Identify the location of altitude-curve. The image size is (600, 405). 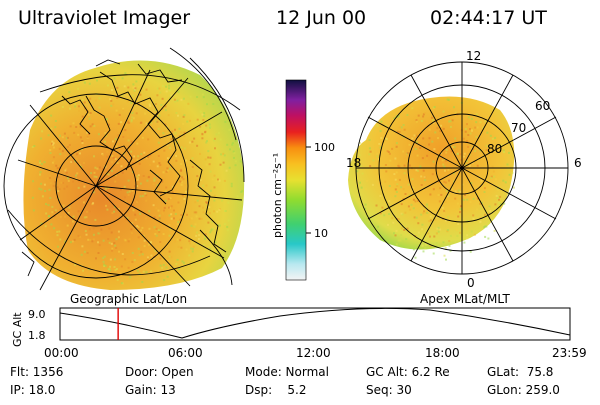
(315, 323).